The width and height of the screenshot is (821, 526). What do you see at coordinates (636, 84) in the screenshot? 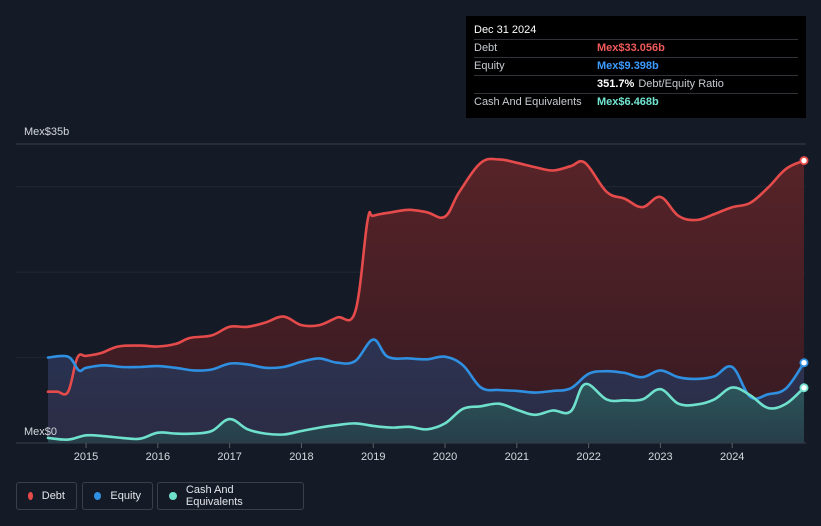
I see `tooltip-row-ratio: 351.7% Debt/Equity Ratio` at bounding box center [636, 84].